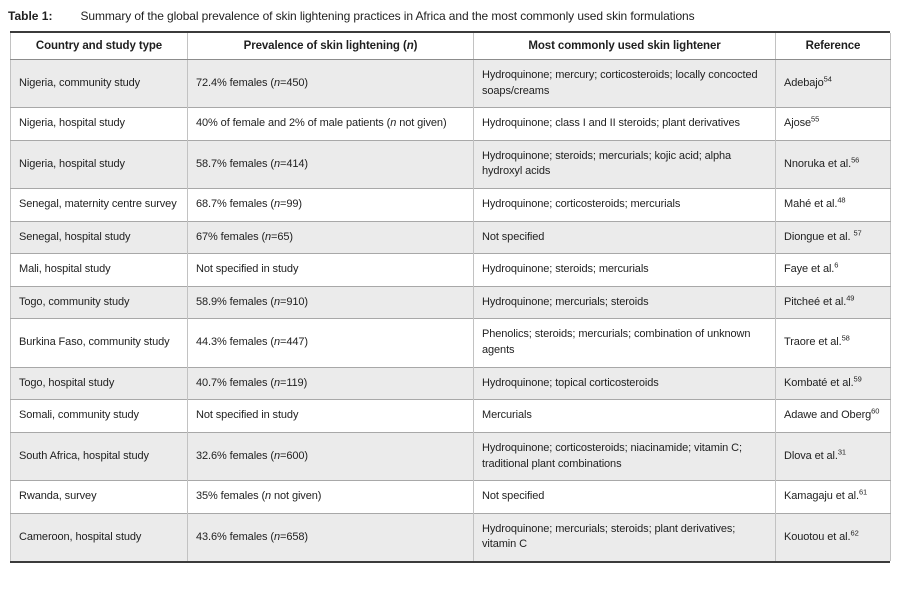  What do you see at coordinates (99, 383) in the screenshot?
I see `cell-country: Togo, hospital study` at bounding box center [99, 383].